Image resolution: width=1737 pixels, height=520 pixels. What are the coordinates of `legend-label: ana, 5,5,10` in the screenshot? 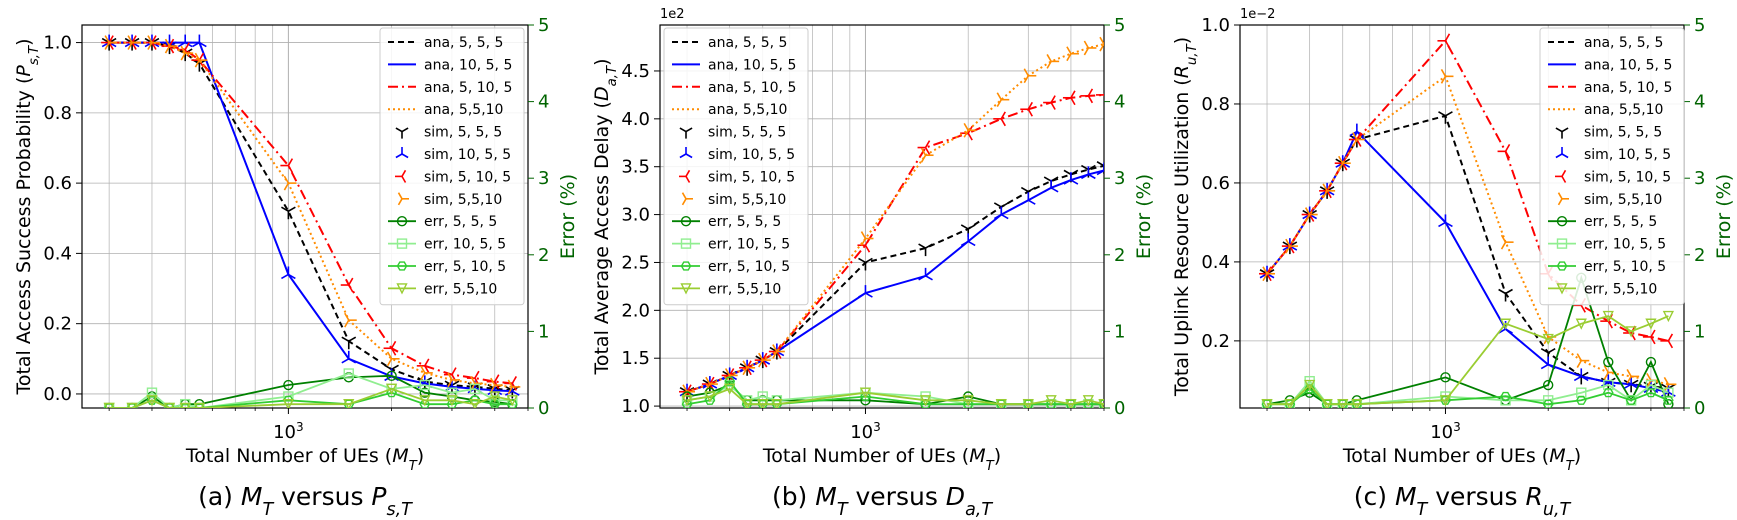 It's located at (747, 110).